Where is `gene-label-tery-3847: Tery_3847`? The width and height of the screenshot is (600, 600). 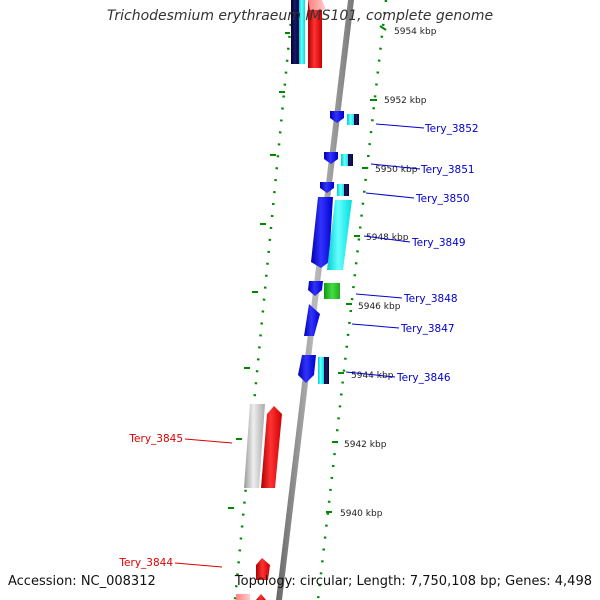
gene-label-tery-3847: Tery_3847 is located at coordinates (427, 329).